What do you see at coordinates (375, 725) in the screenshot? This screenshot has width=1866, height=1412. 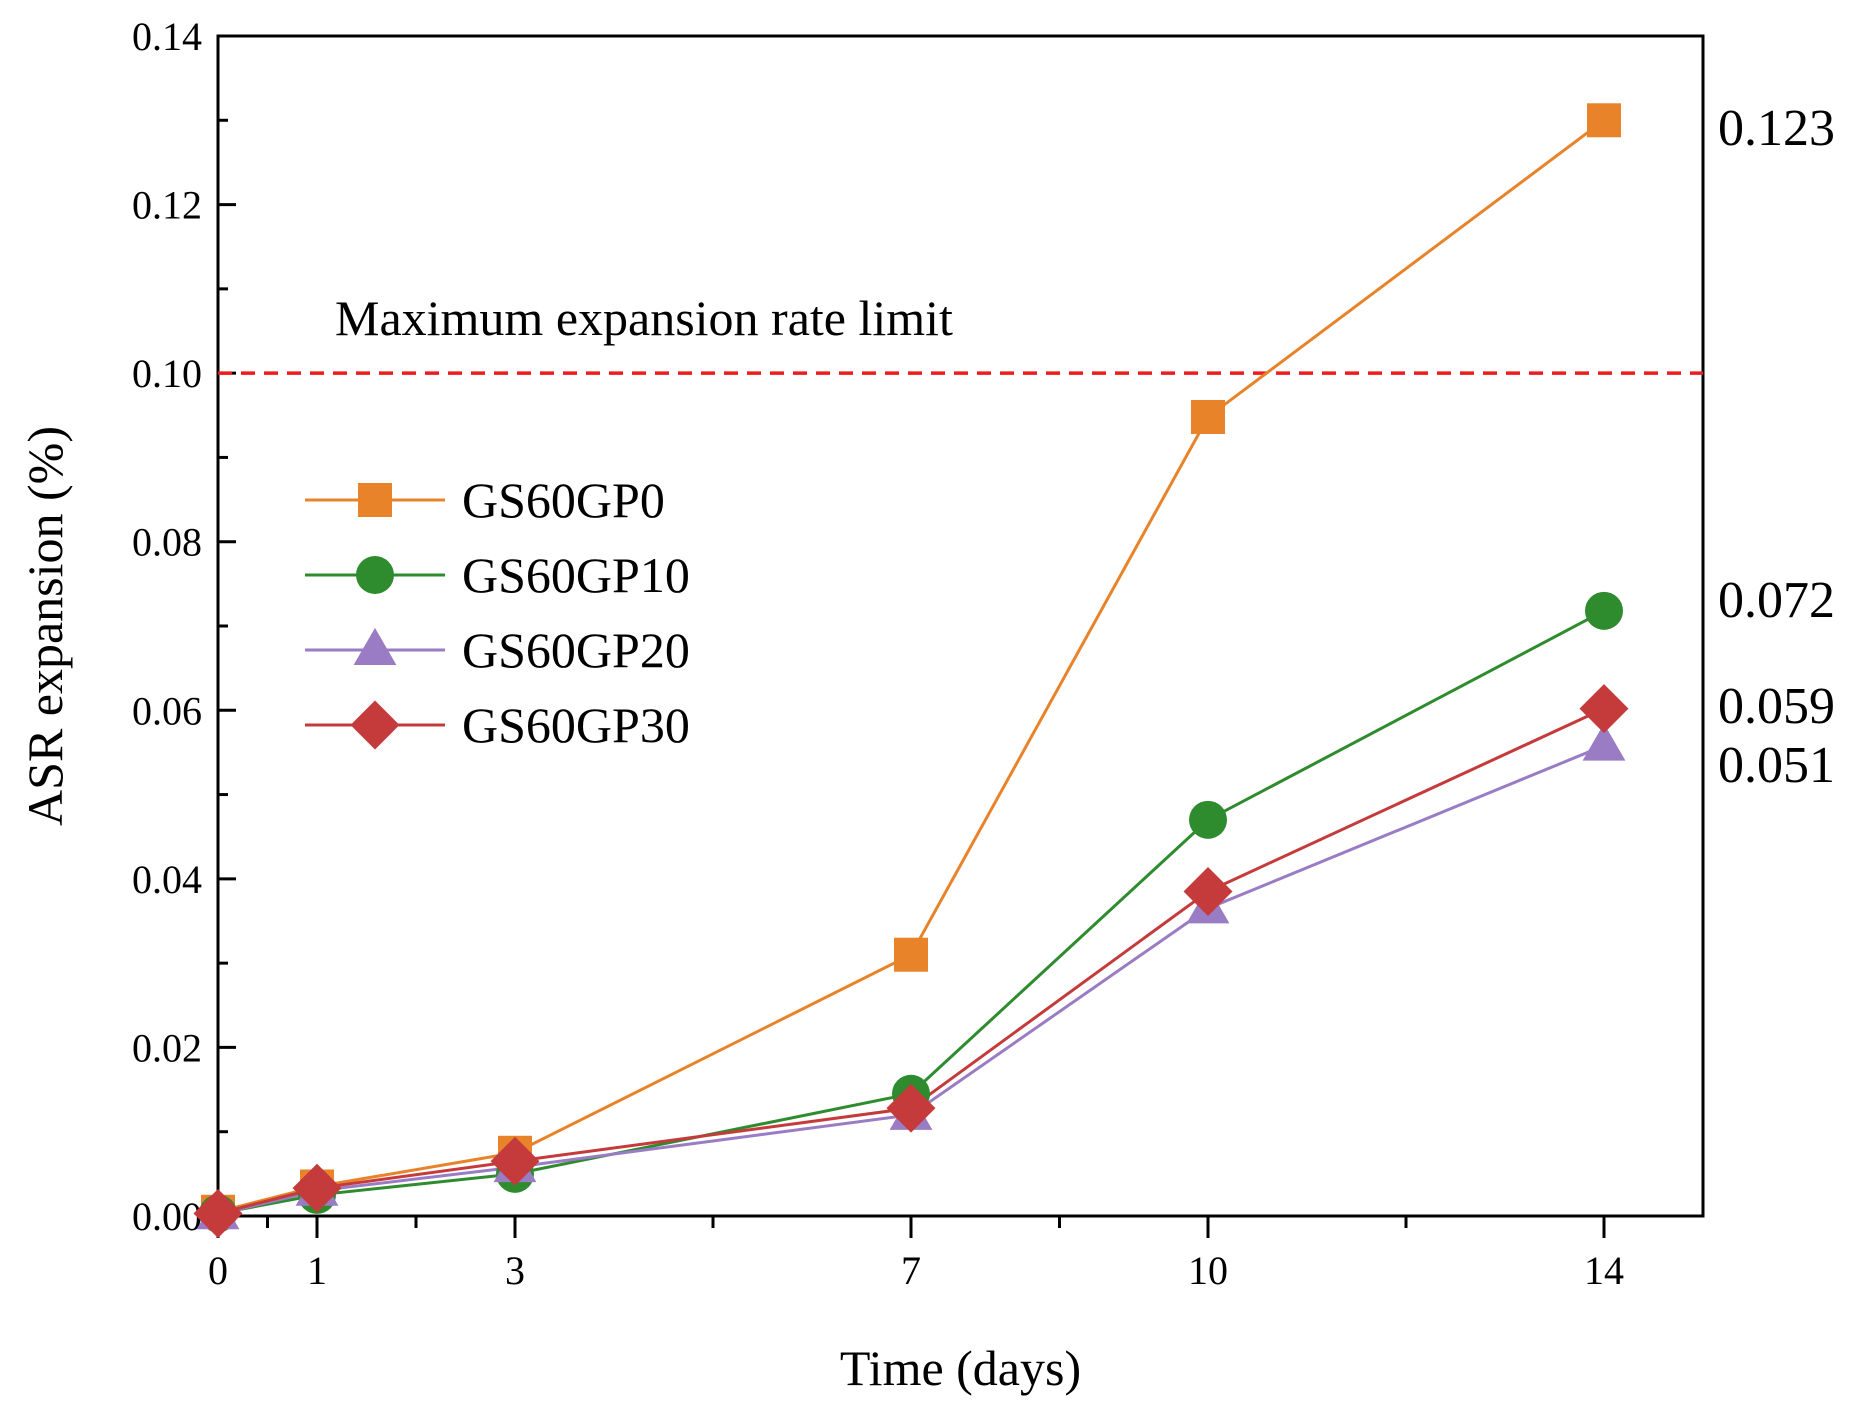 I see `legend-marker-gs60gp30` at bounding box center [375, 725].